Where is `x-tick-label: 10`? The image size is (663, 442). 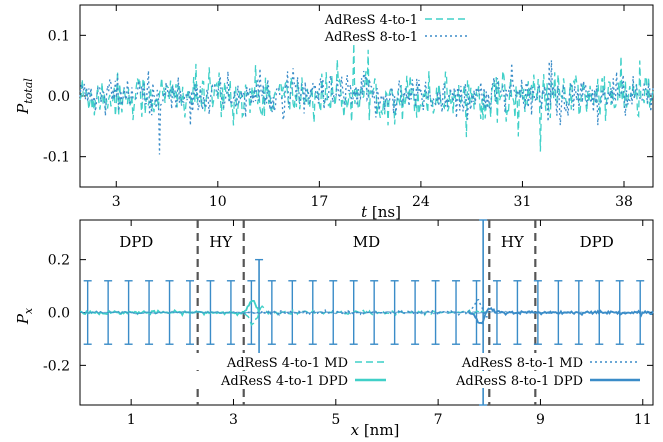
x-tick-label: 10 is located at coordinates (218, 202).